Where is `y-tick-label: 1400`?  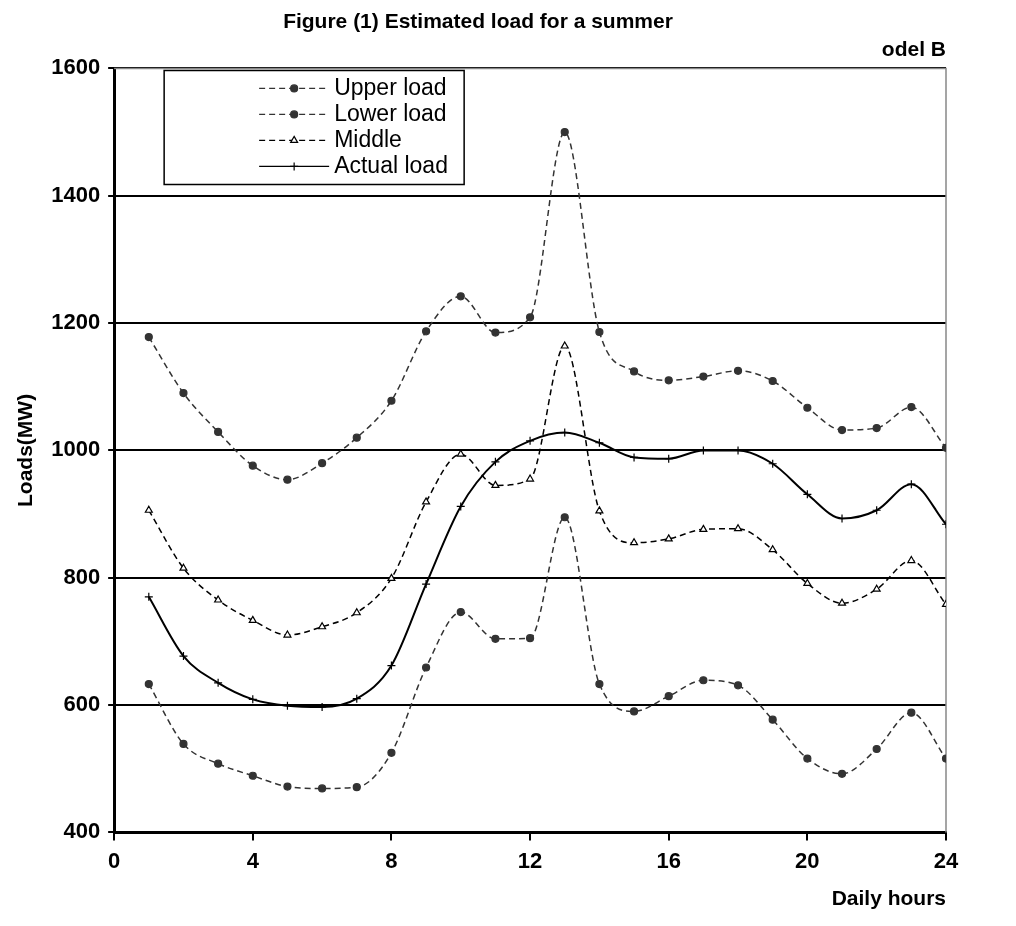 y-tick-label: 1400 is located at coordinates (76, 194).